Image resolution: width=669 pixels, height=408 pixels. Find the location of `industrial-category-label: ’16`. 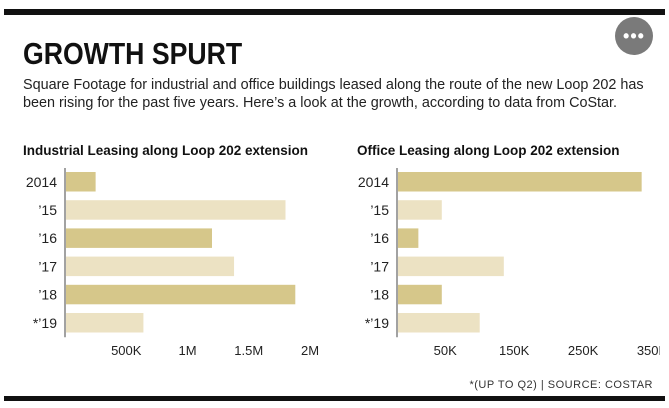

industrial-category-label: ’16 is located at coordinates (47, 238).